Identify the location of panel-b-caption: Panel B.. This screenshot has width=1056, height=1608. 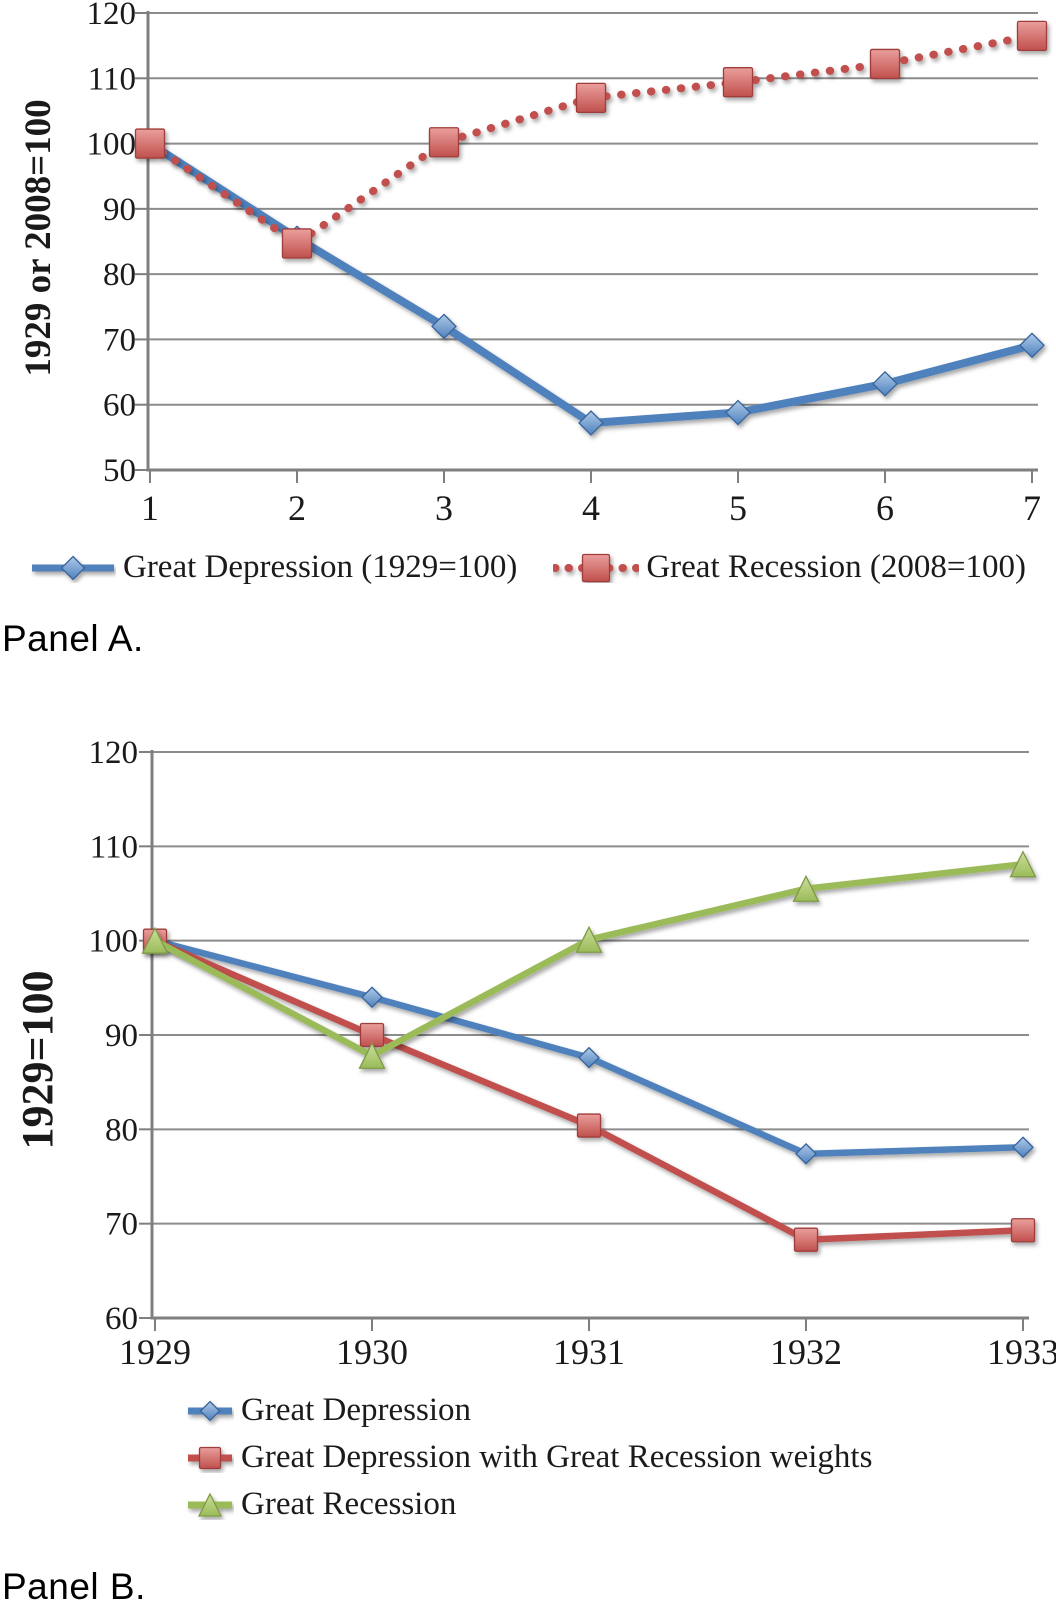
(74, 1586).